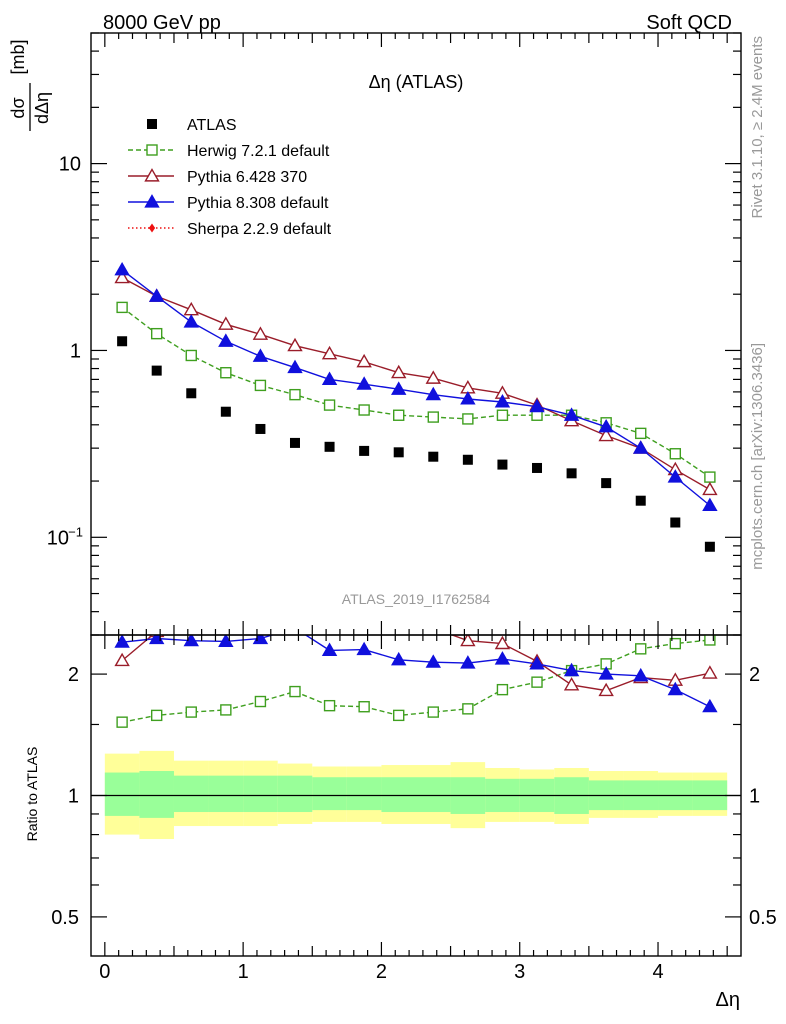 The height and width of the screenshot is (1024, 786). What do you see at coordinates (212, 125) in the screenshot?
I see `legend-label-atlas: ATLAS` at bounding box center [212, 125].